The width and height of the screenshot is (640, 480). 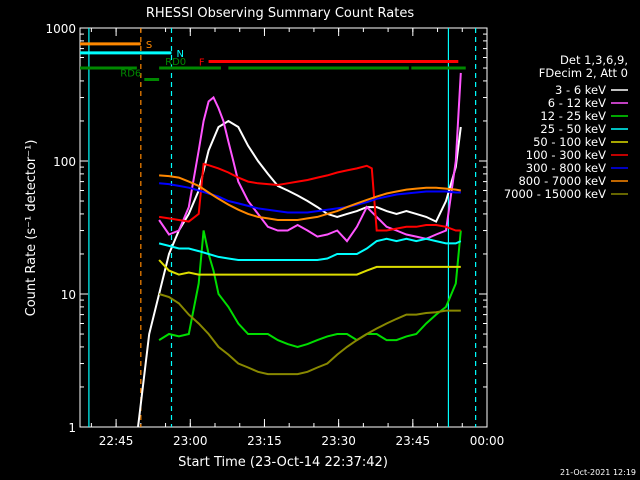 What do you see at coordinates (64, 162) in the screenshot?
I see `y-tick-label: 100` at bounding box center [64, 162].